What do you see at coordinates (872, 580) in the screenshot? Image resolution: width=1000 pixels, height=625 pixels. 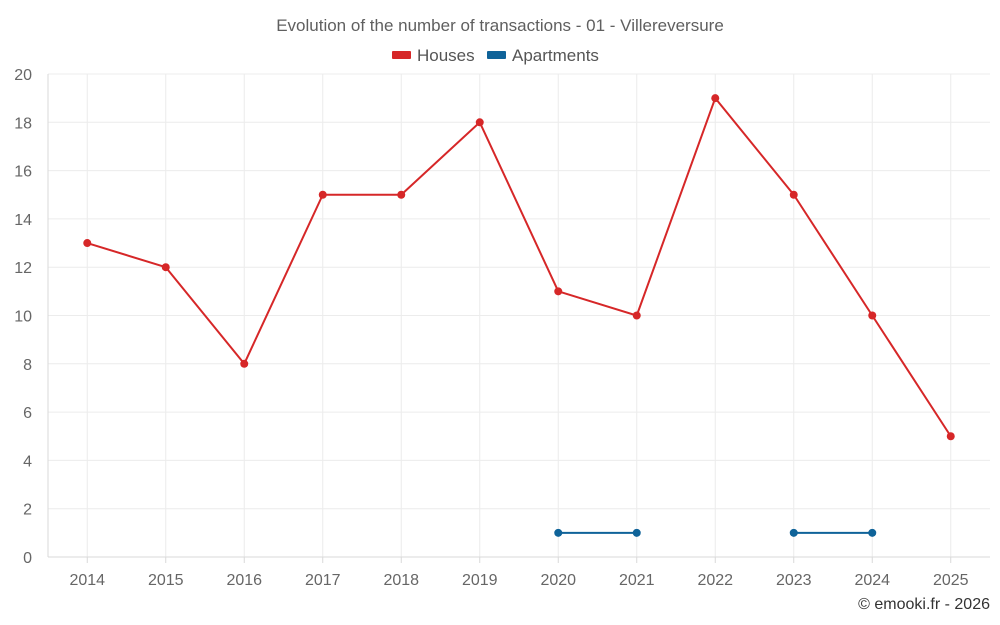 I see `x-tick-label: 2024` at bounding box center [872, 580].